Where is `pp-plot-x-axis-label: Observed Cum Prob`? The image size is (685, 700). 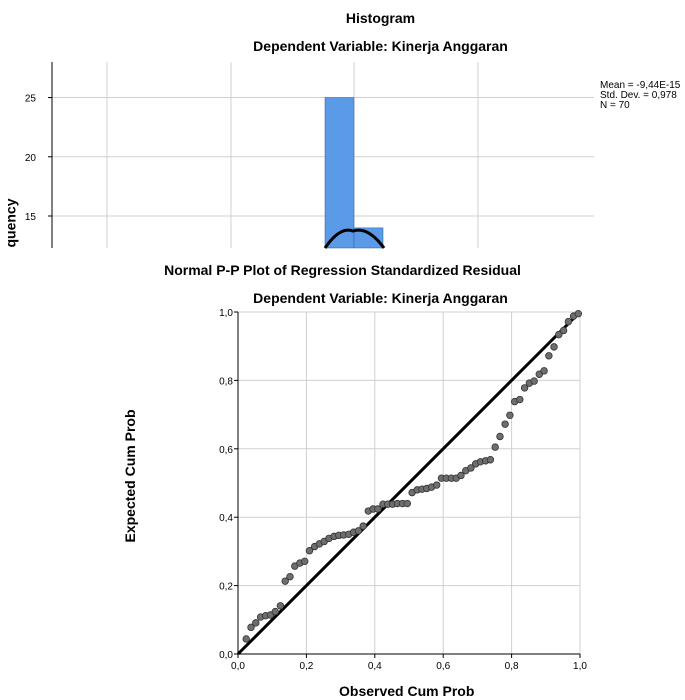 pp-plot-x-axis-label: Observed Cum Prob is located at coordinates (407, 691).